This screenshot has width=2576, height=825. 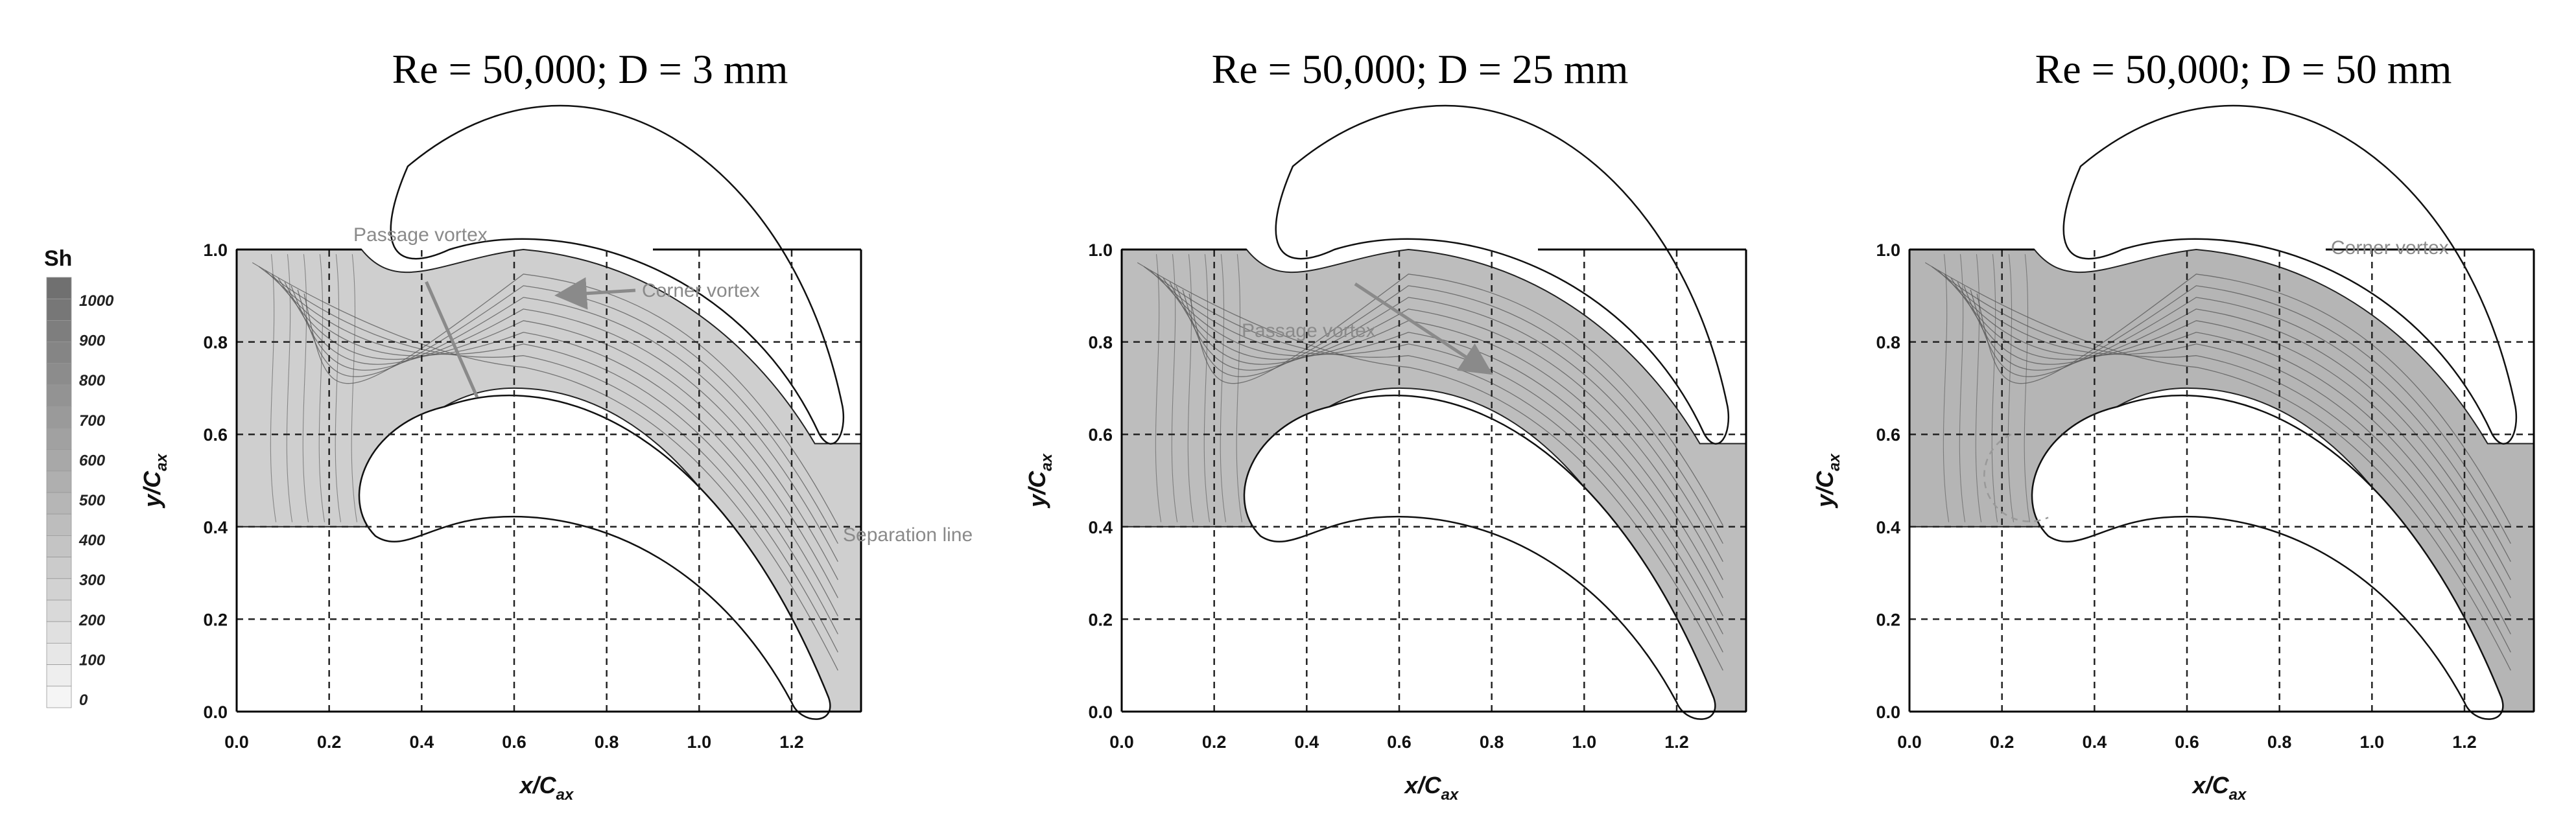 I want to click on contour-lines, so click(x=2217, y=462).